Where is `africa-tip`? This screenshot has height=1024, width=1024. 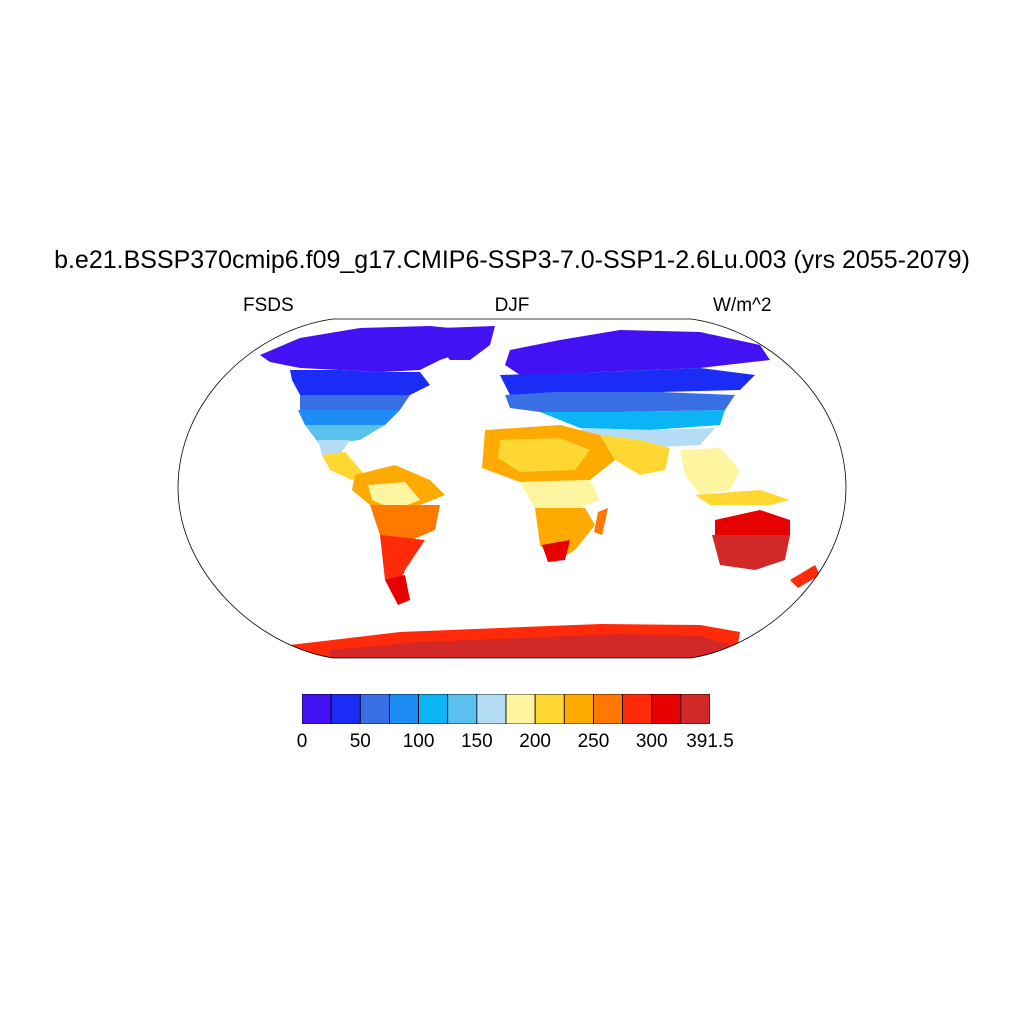 africa-tip is located at coordinates (556, 551).